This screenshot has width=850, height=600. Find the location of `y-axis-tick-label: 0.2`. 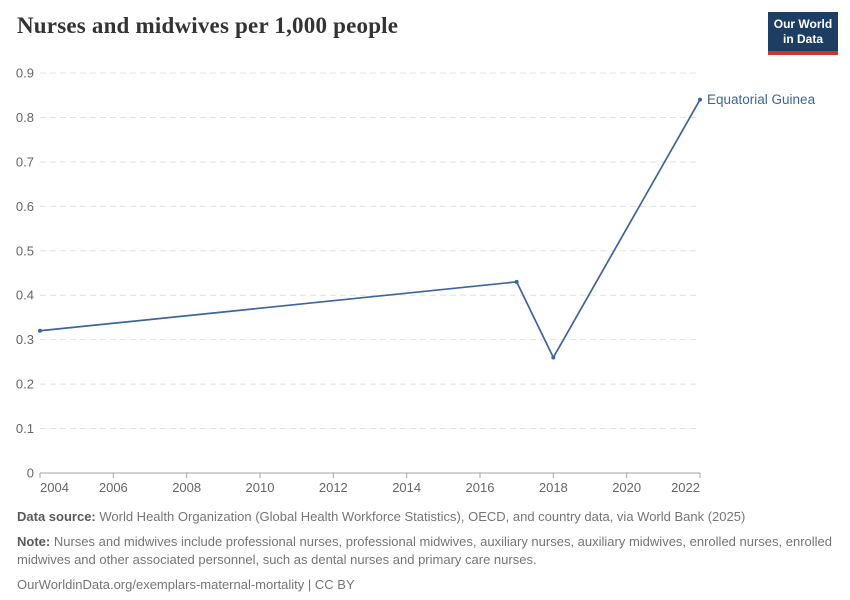

y-axis-tick-label: 0.2 is located at coordinates (25, 384).